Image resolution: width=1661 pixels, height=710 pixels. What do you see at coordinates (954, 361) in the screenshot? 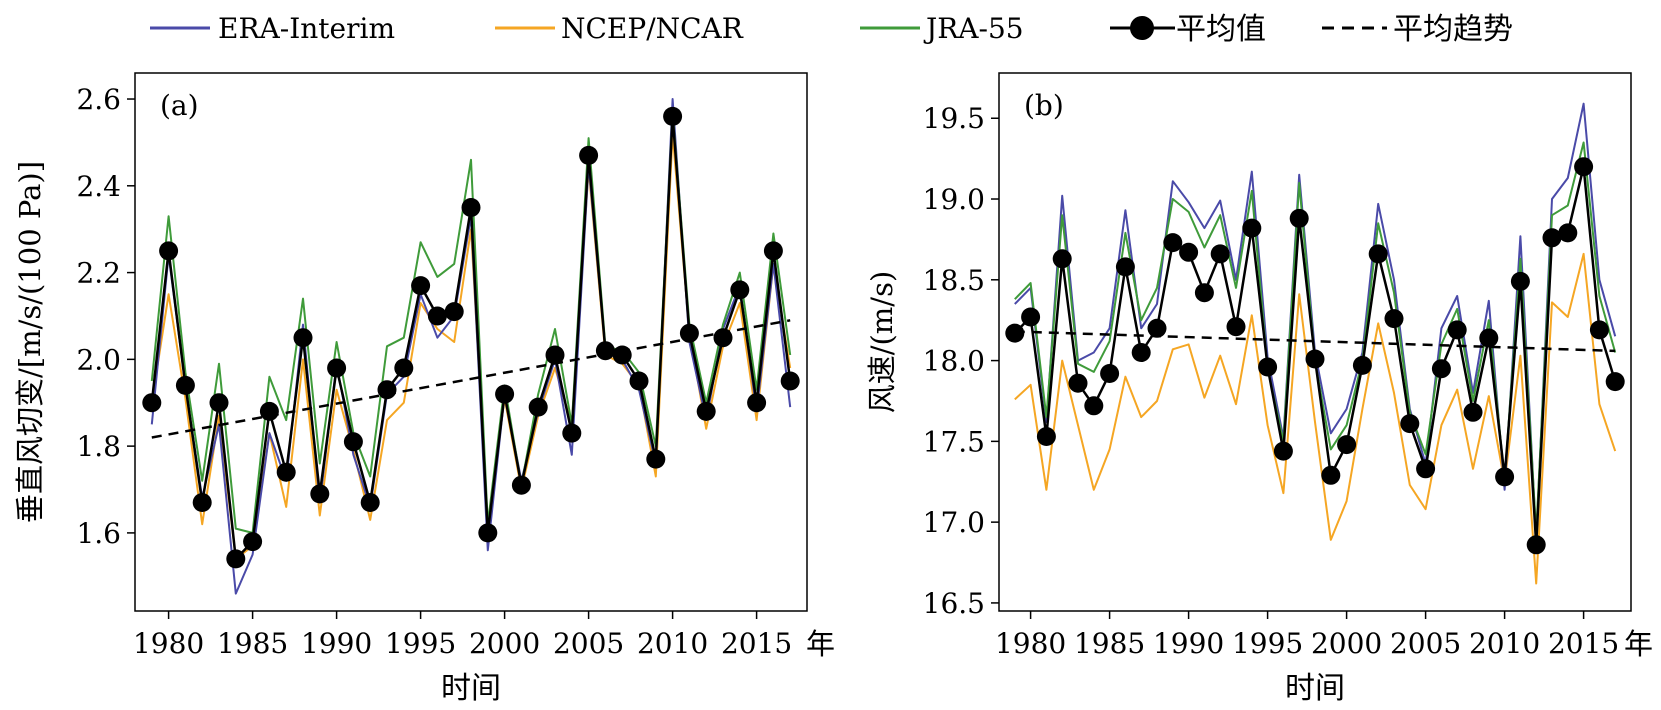
I see `panel-b-y-tick-label-18.0: 18.0` at bounding box center [954, 361].